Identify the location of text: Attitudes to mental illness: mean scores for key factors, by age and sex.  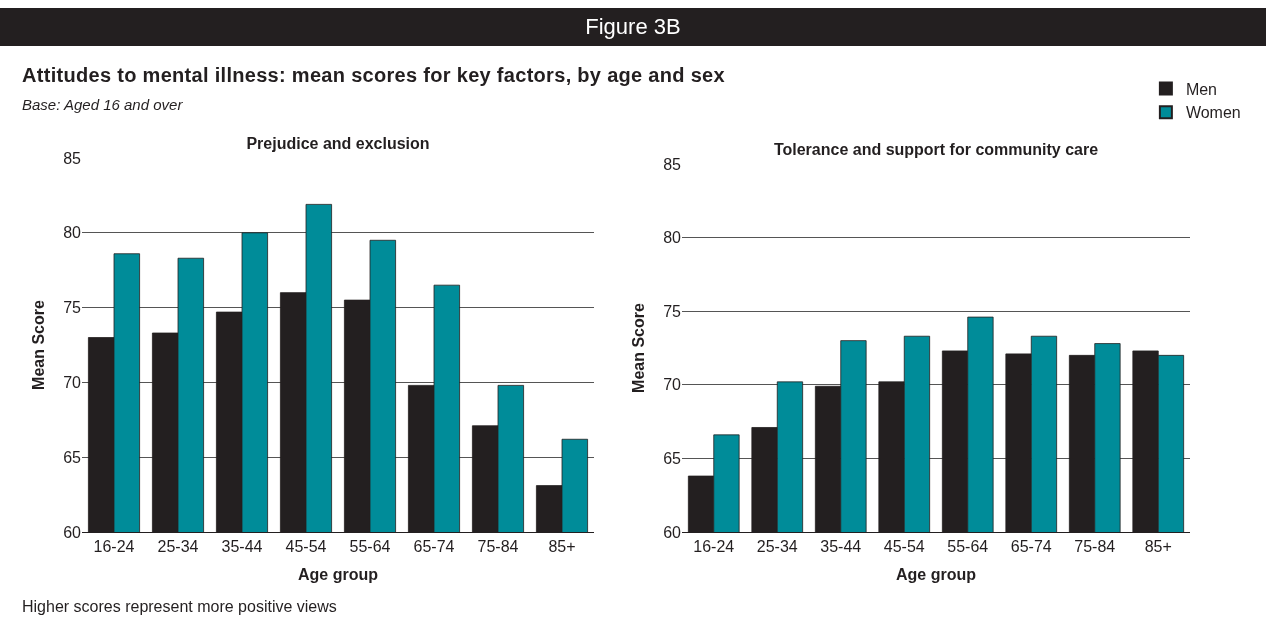
(373, 75).